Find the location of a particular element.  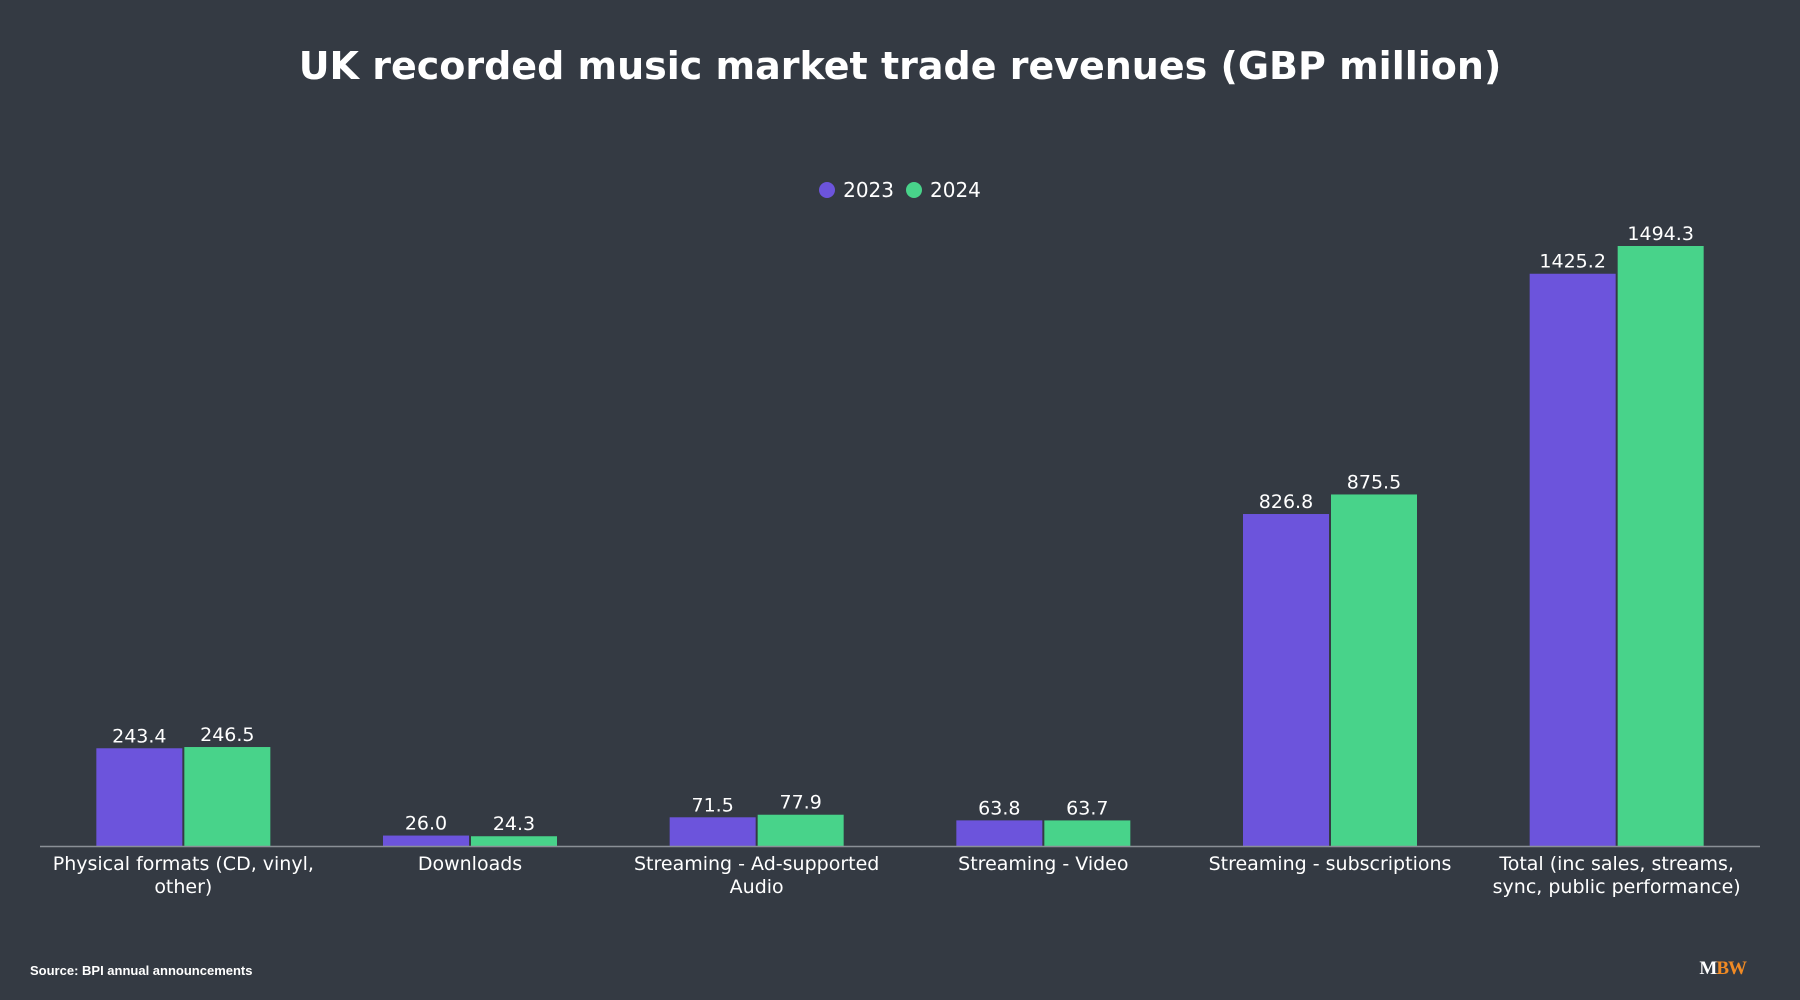

data-label-2023-4: 826.8 is located at coordinates (1286, 502).